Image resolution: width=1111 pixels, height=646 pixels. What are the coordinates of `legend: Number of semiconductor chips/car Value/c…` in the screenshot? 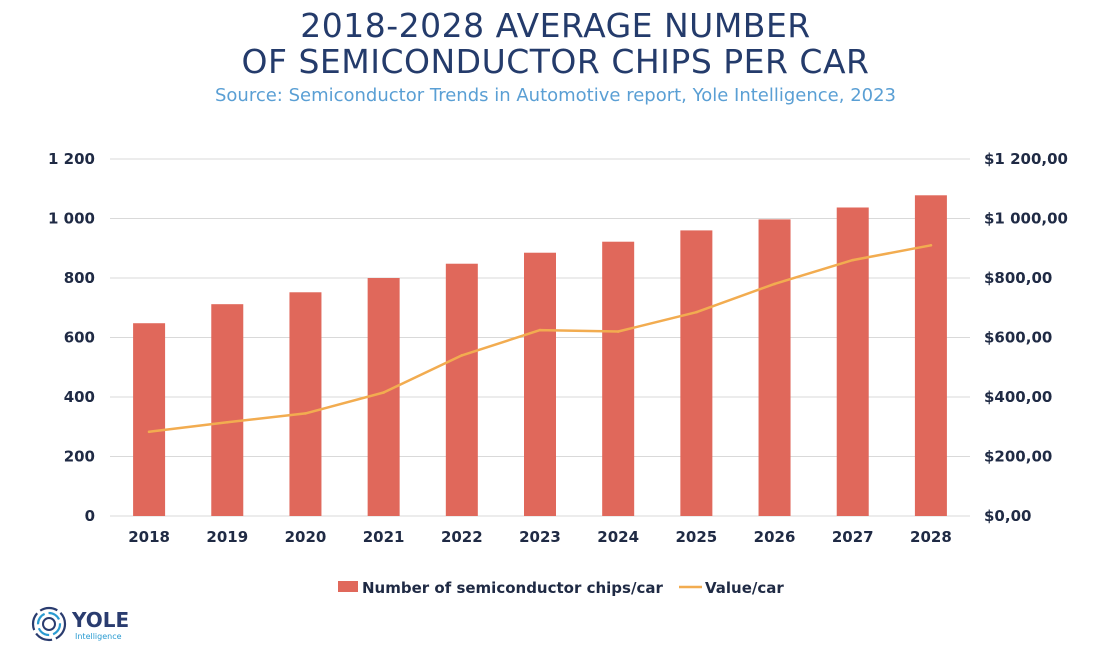 It's located at (561, 588).